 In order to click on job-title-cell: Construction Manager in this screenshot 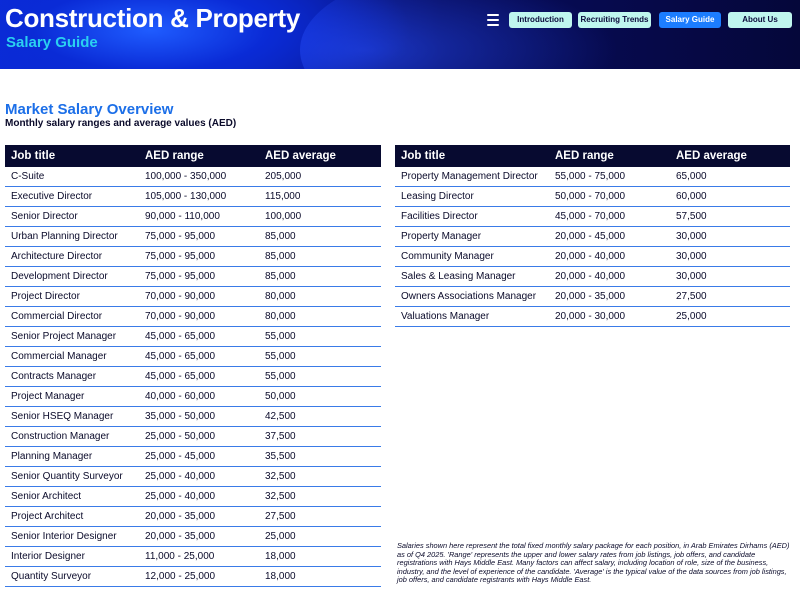, I will do `click(72, 436)`.